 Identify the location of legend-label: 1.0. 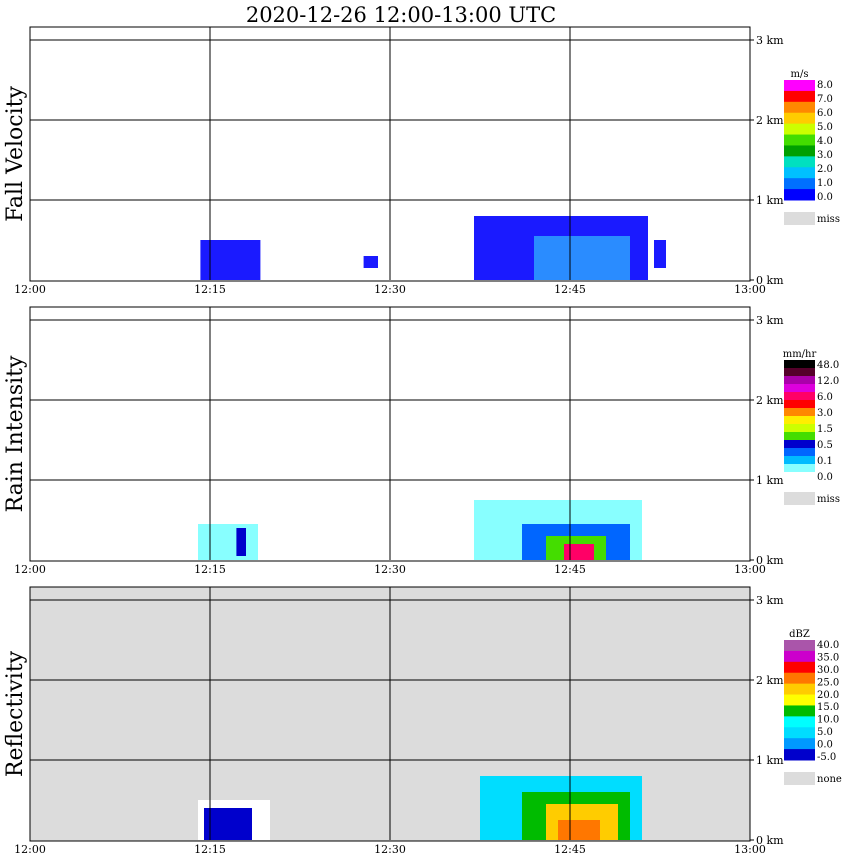
(825, 183).